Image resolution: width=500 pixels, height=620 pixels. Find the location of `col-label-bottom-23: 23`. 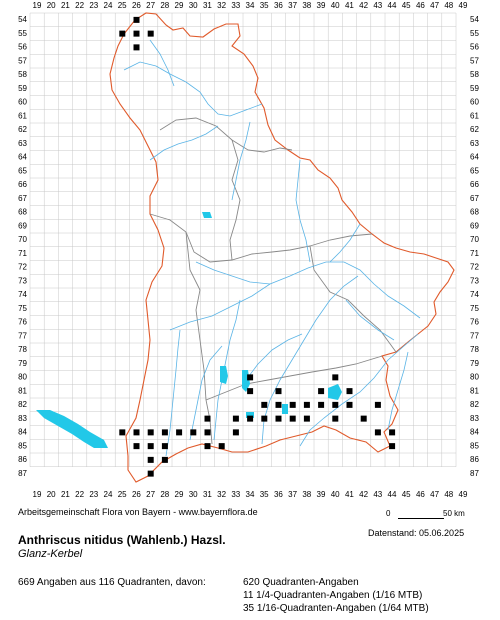

col-label-bottom-23: 23 is located at coordinates (93, 494).